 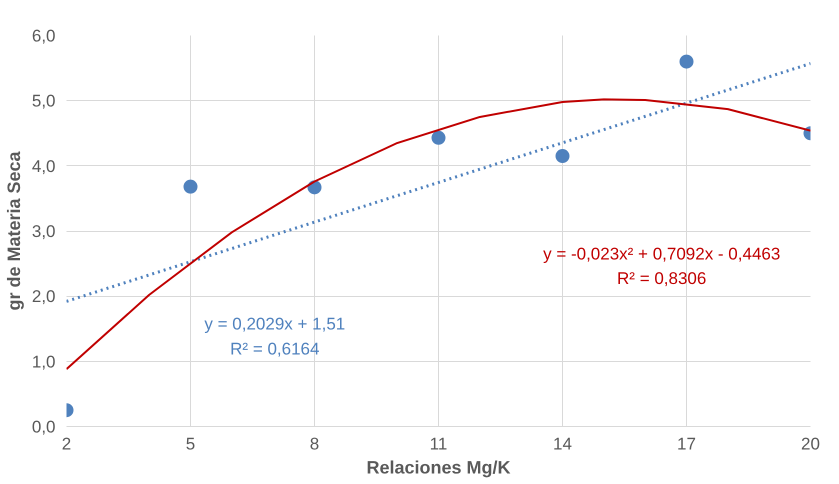 What do you see at coordinates (661, 266) in the screenshot?
I see `annotation: y = -0,023x² + 0,7092x - 0,4463 R² = 0,8306` at bounding box center [661, 266].